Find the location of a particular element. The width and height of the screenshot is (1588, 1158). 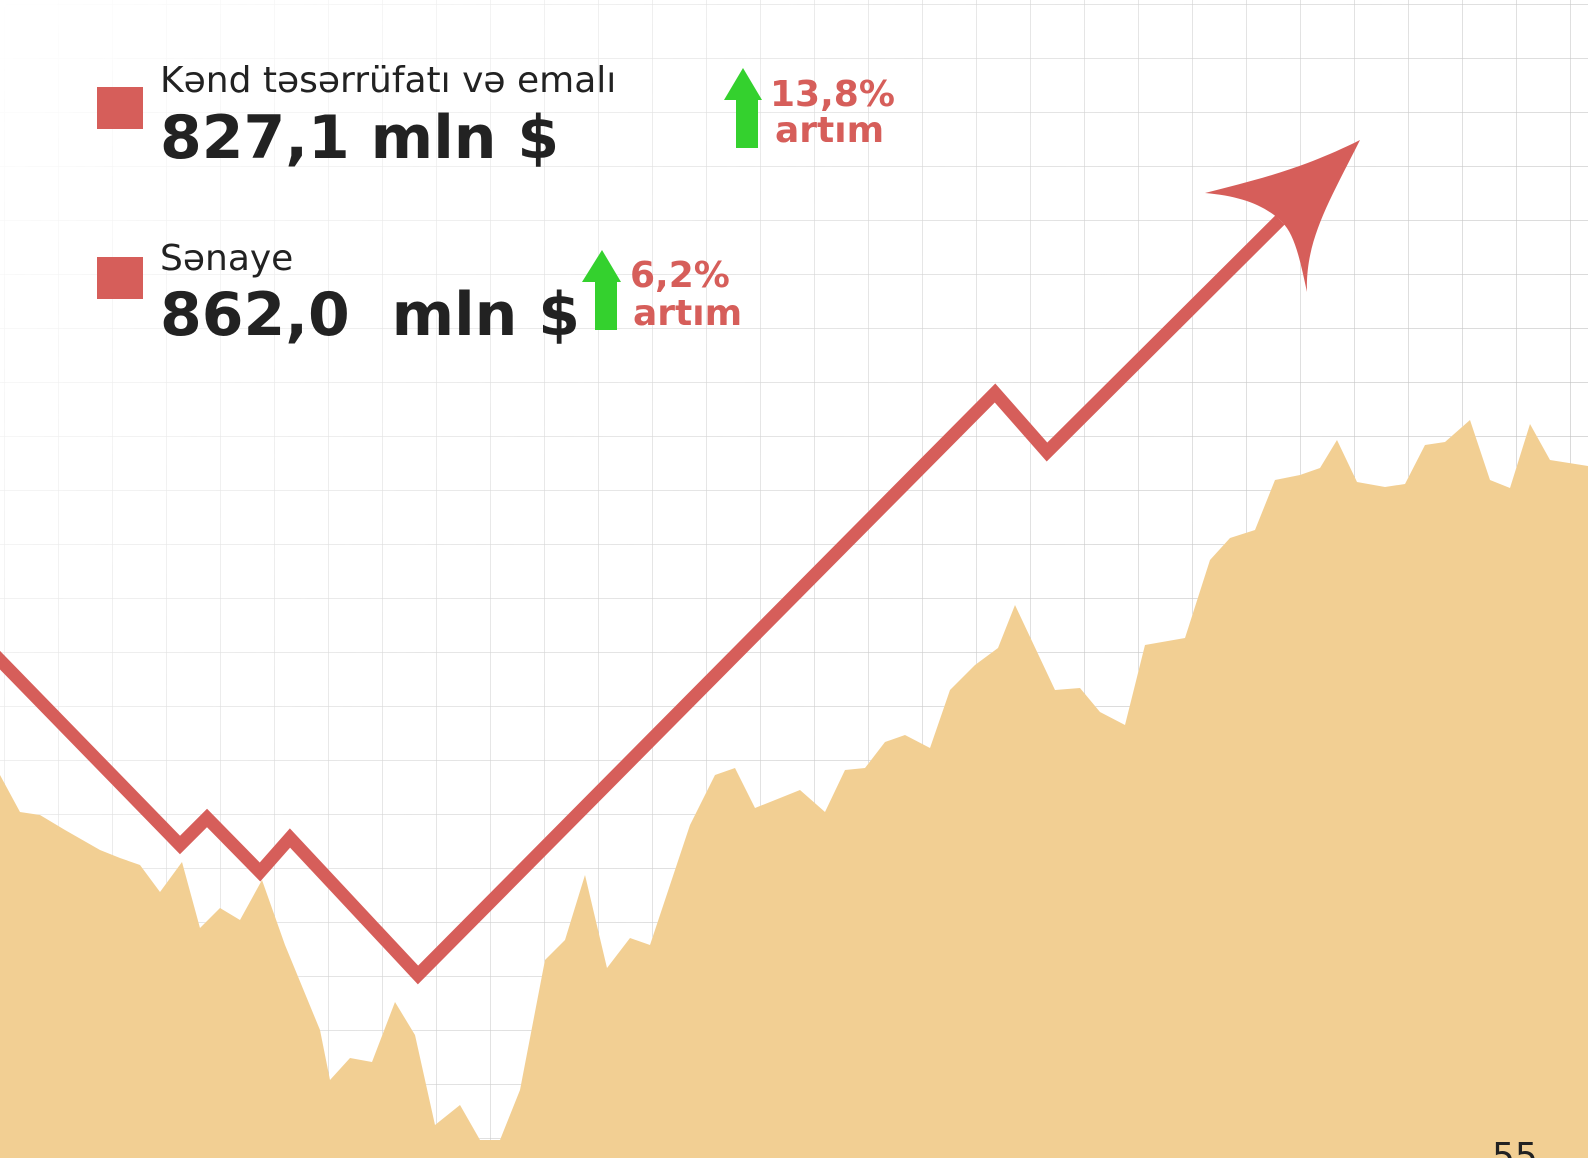

item-label: Sənaye is located at coordinates (226, 258).